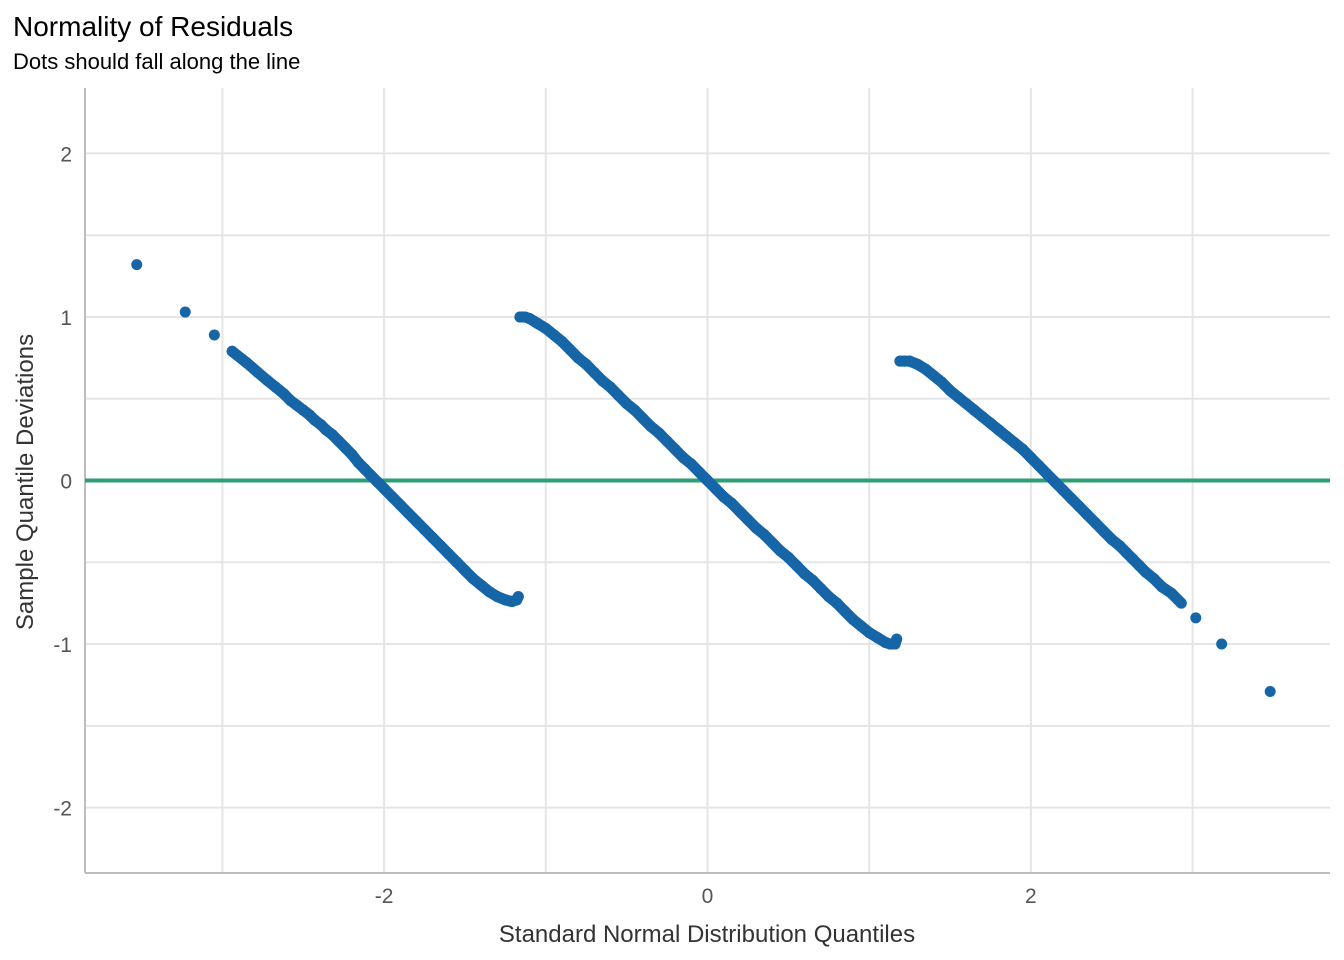 This screenshot has height=960, width=1344. Describe the element at coordinates (156, 61) in the screenshot. I see `chart-subtitle: Dots should fall along the line` at that location.